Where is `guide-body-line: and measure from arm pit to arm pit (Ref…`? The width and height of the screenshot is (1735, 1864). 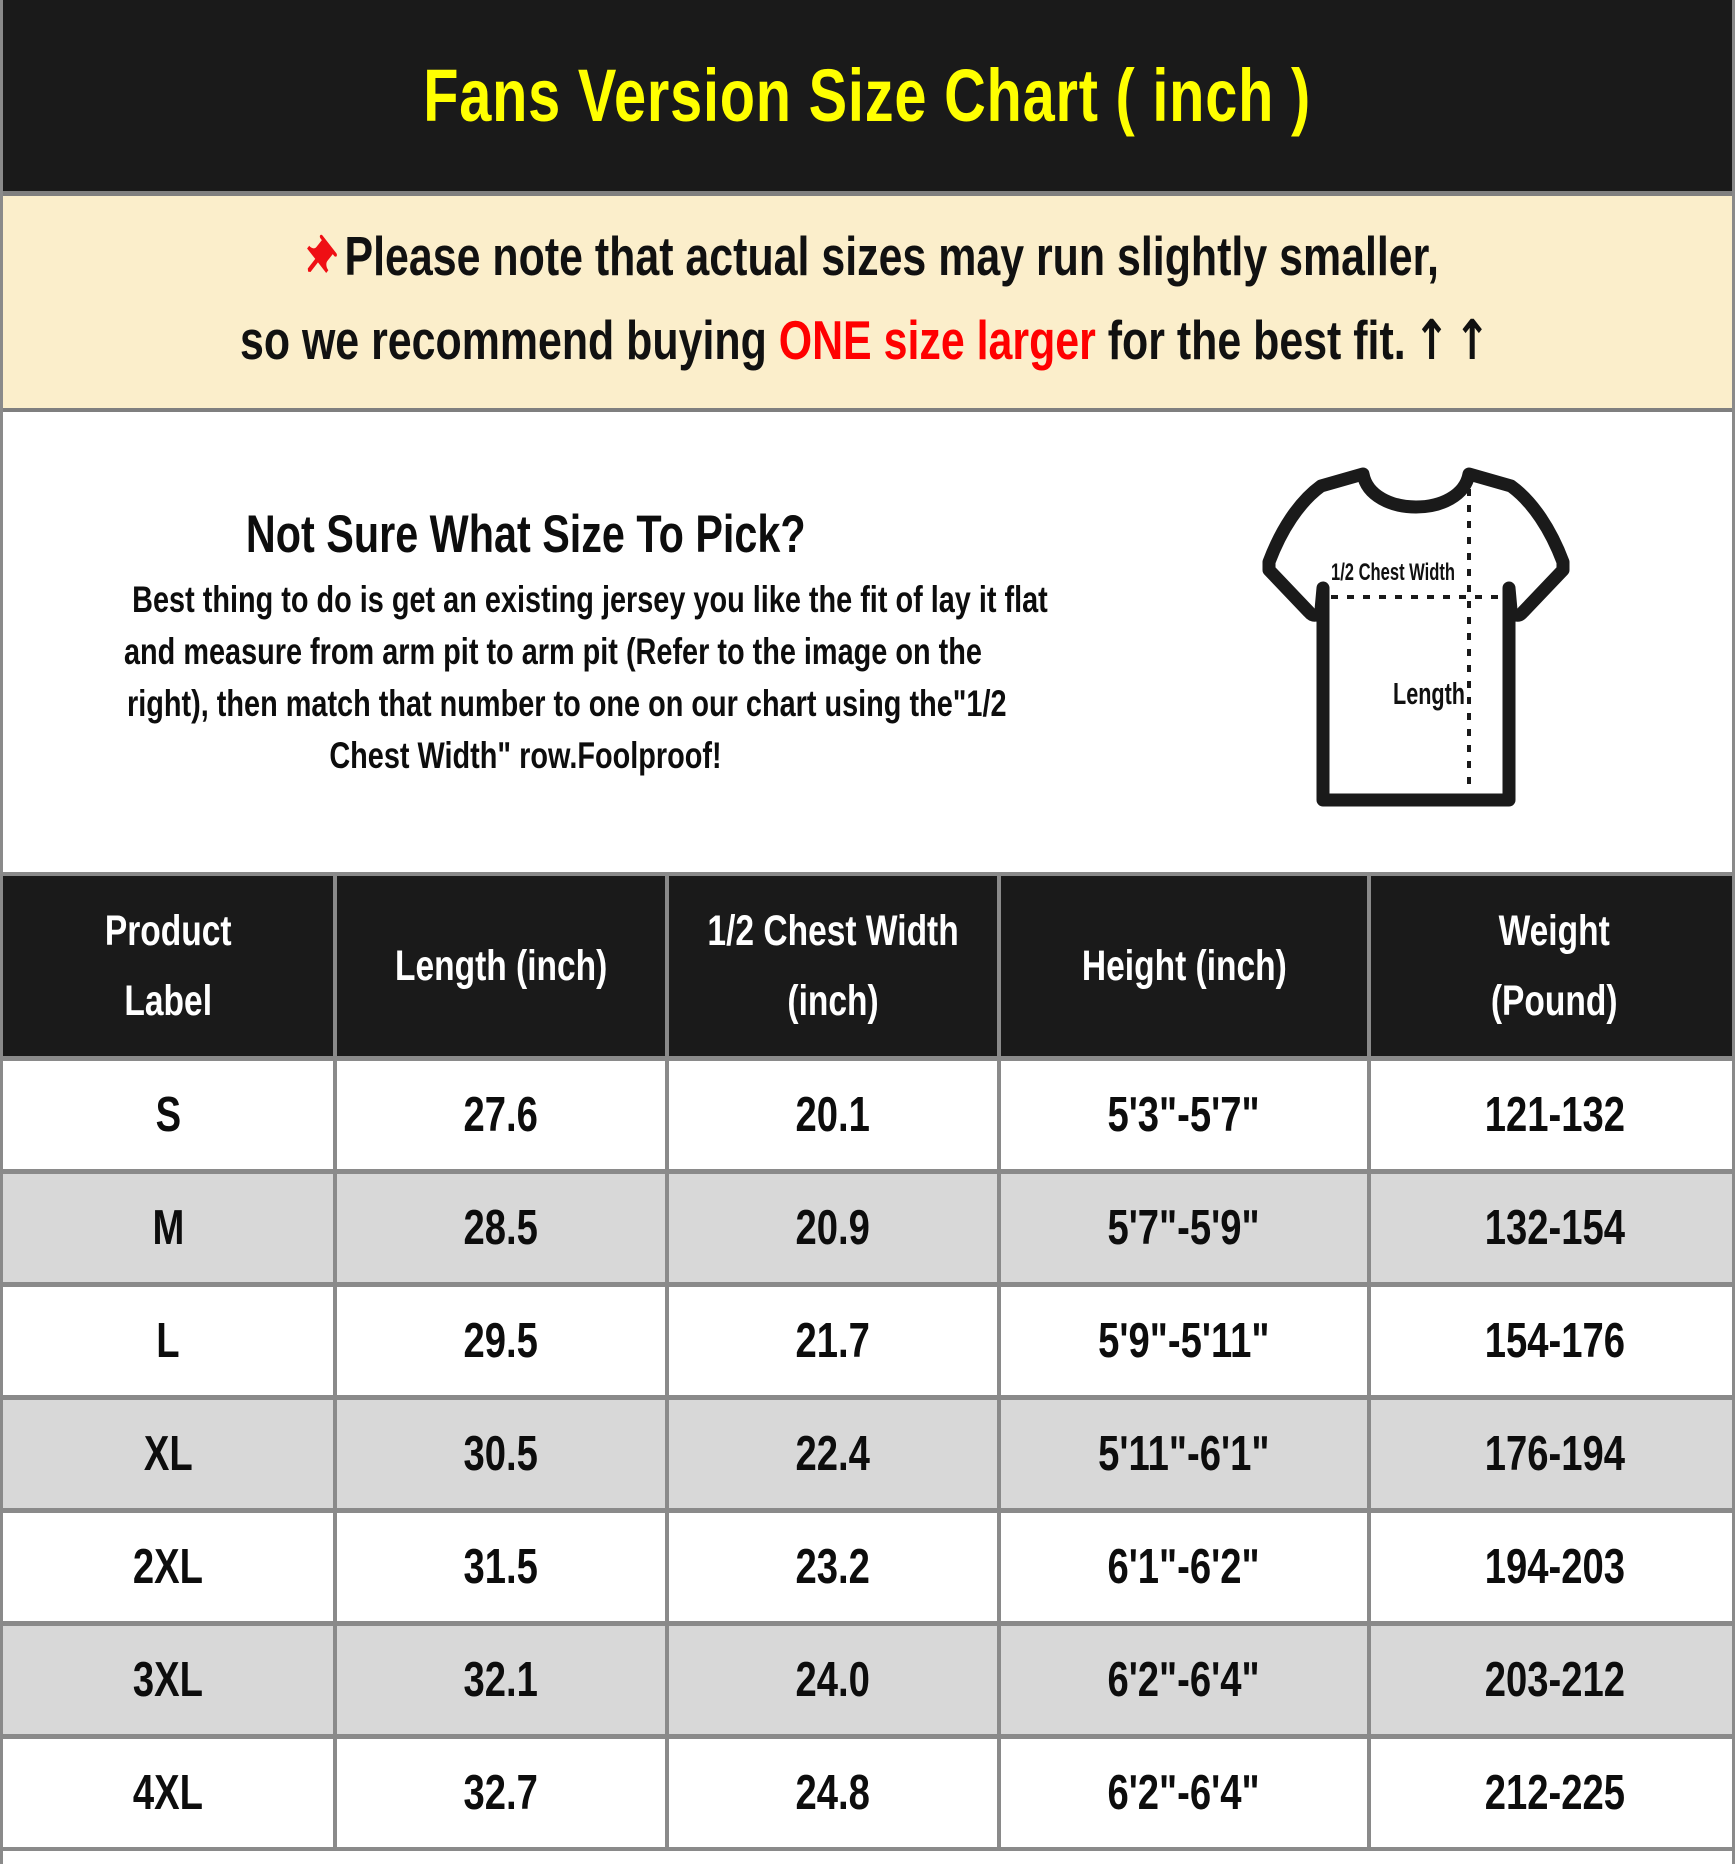
guide-body-line: and measure from arm pit to arm pit (Ref… is located at coordinates (552, 651).